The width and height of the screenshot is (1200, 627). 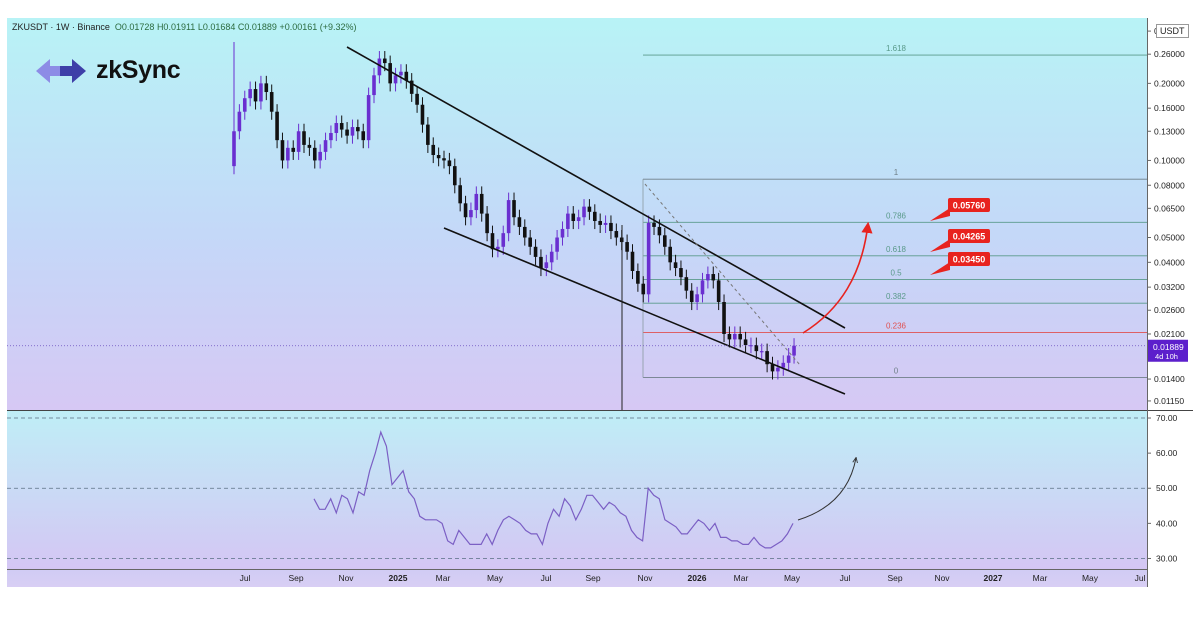 I want to click on current-price-value: 0.01889, so click(x=1168, y=347).